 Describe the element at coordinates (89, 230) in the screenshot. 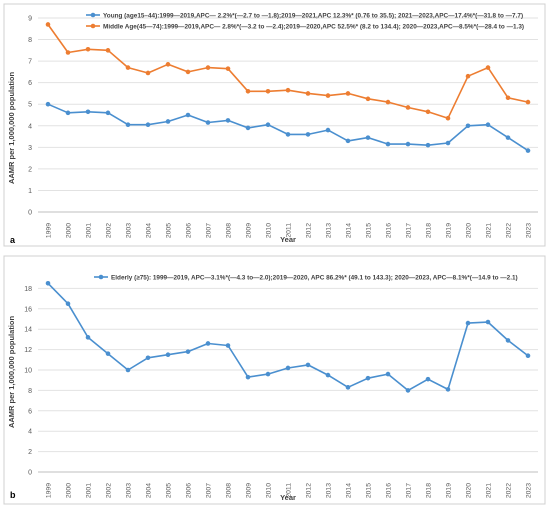

I see `panel-a-x-tick-label: 2001` at that location.